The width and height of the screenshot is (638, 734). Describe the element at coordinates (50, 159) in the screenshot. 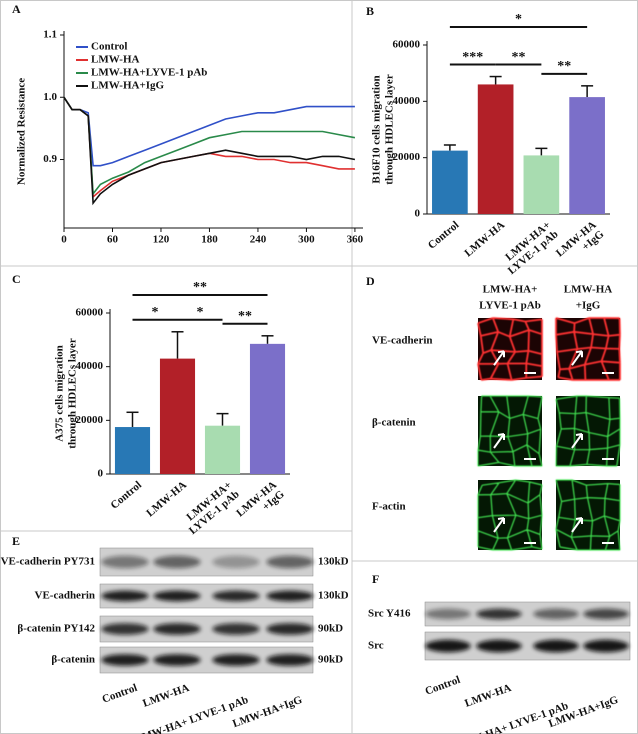

I see `y-tick-label: 0.9` at that location.